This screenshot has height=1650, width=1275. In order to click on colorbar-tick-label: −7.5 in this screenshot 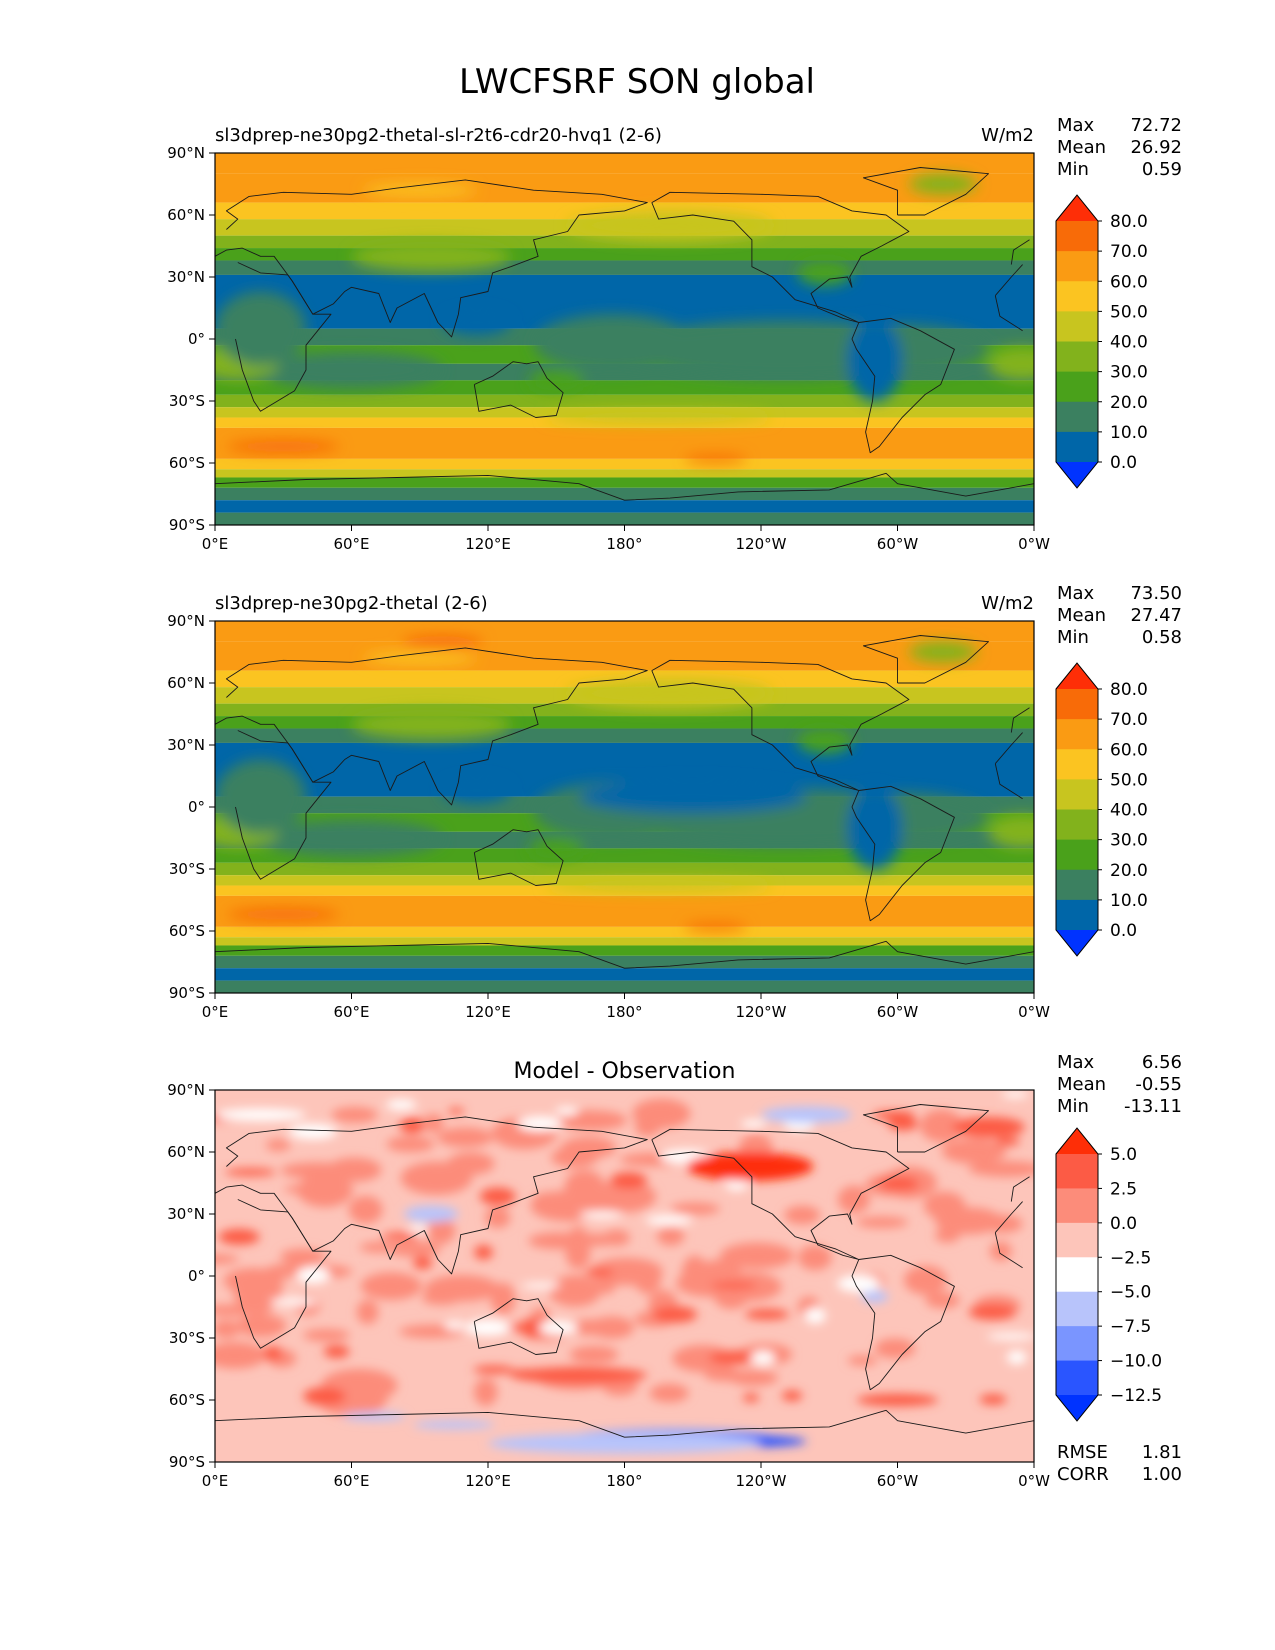, I will do `click(1130, 1327)`.